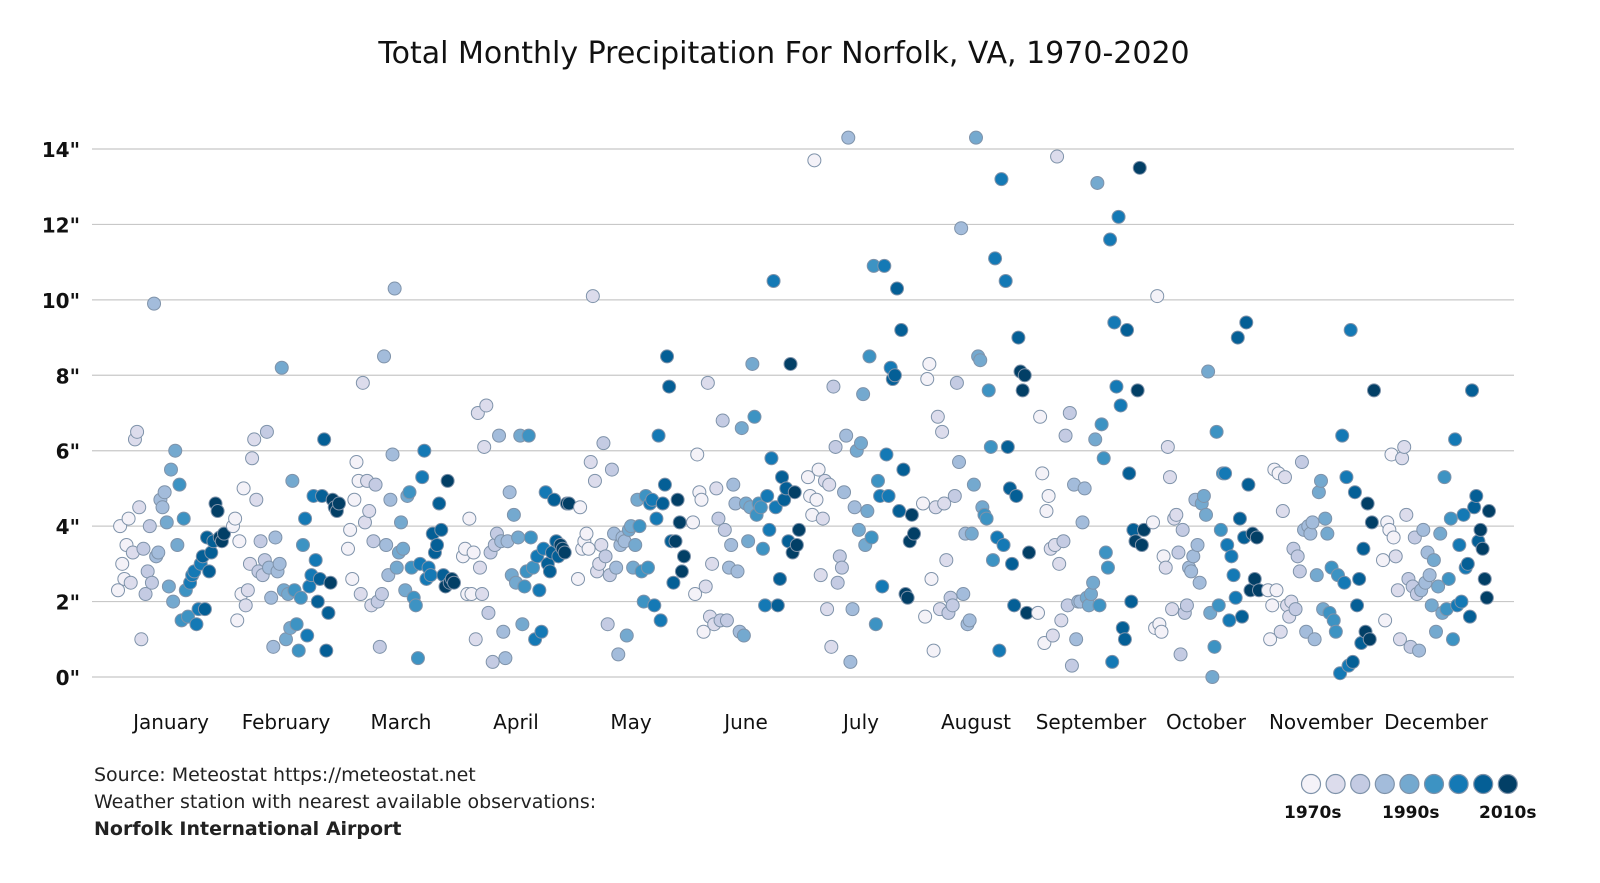  Describe the element at coordinates (285, 775) in the screenshot. I see `source-text: Source: Meteostat https://meteostat.net` at that location.